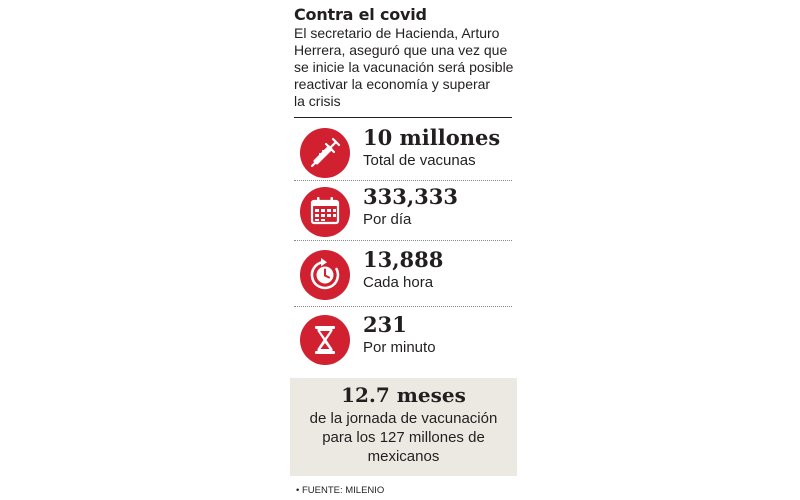 The width and height of the screenshot is (800, 500). I want to click on clock-history-icon, so click(325, 275).